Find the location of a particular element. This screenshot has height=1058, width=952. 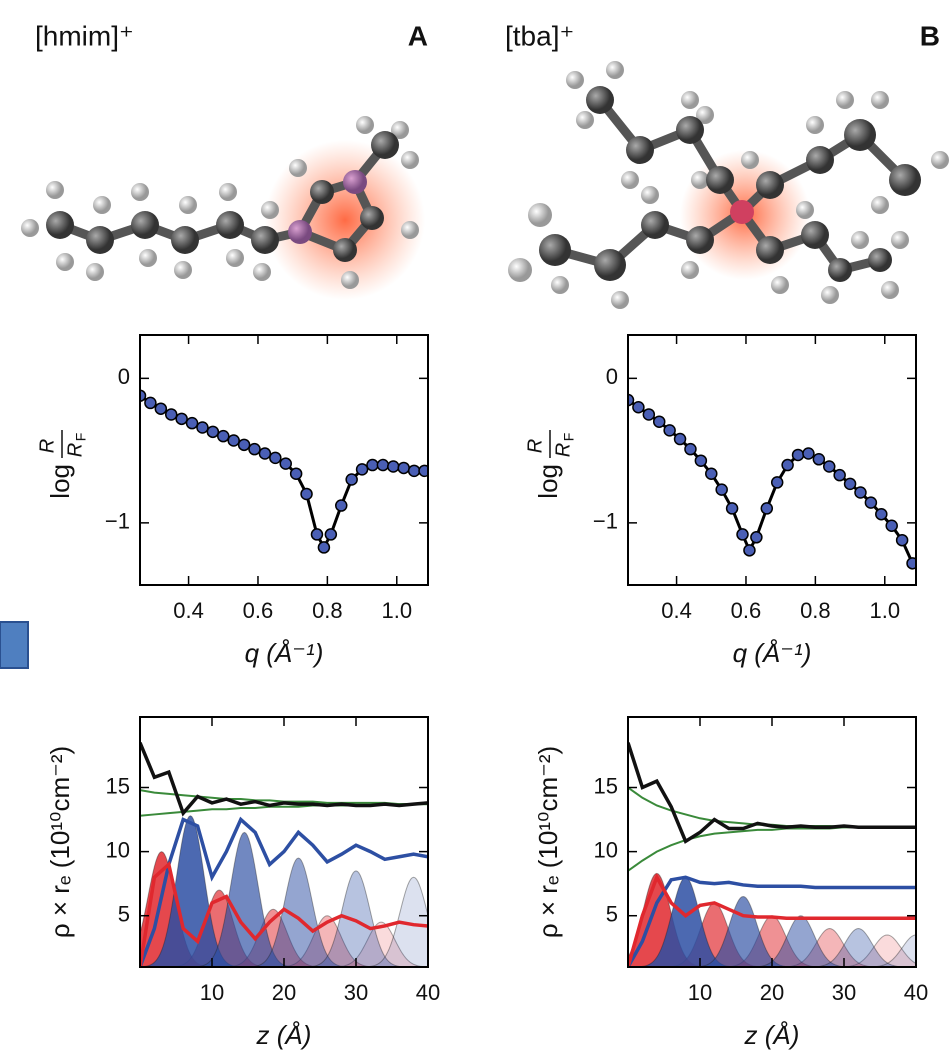

y-tick-label: 0 is located at coordinates (124, 376).